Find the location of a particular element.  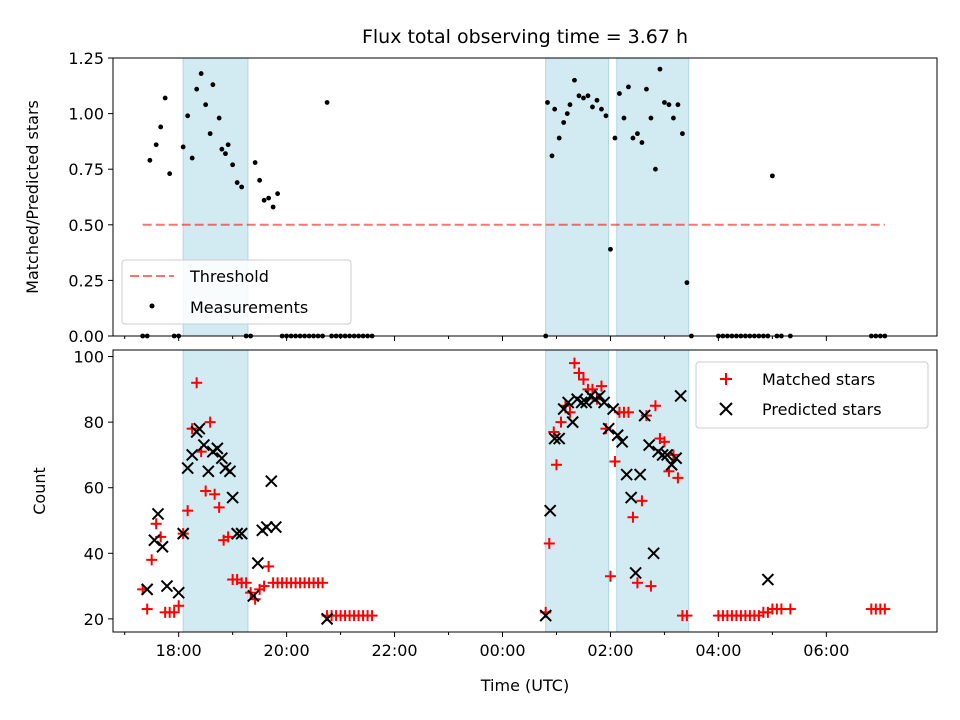

legend-predicted-swatch is located at coordinates (726, 409).